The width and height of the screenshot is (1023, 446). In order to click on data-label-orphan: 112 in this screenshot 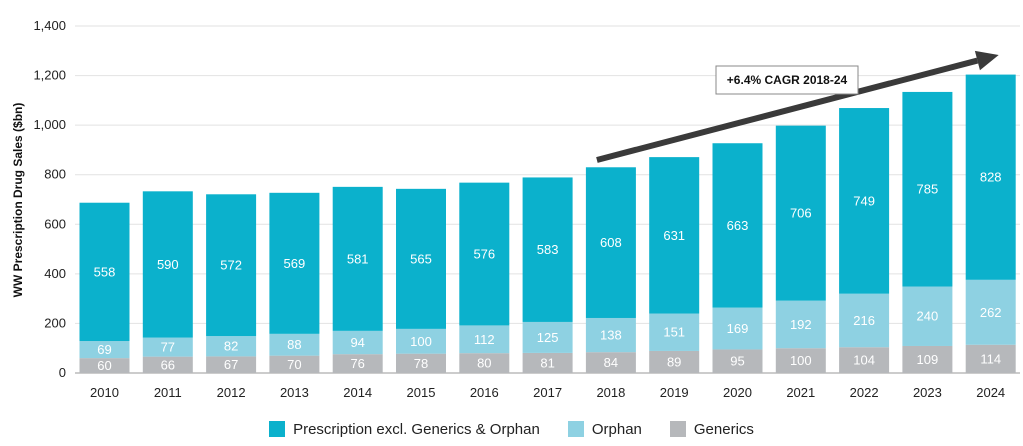, I will do `click(484, 339)`.